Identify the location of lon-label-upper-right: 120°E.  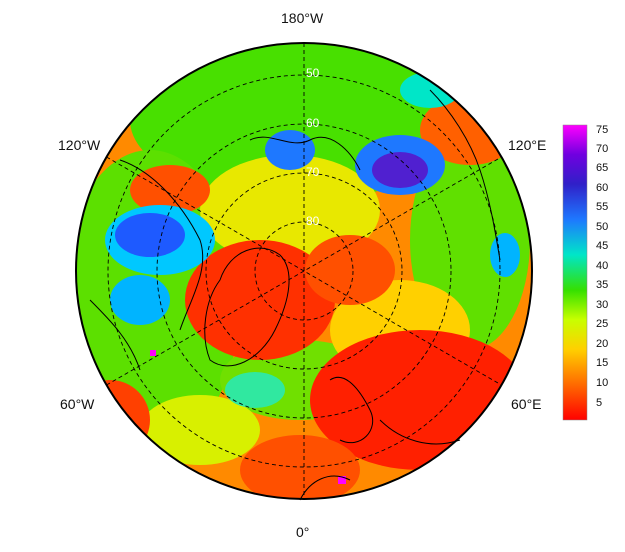
(527, 145).